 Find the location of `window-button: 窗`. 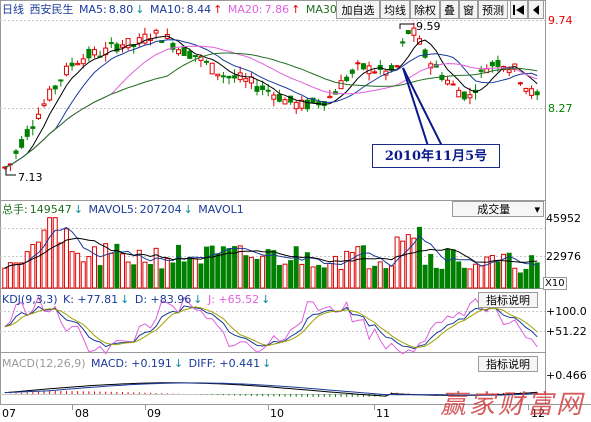

window-button: 窗 is located at coordinates (468, 9).